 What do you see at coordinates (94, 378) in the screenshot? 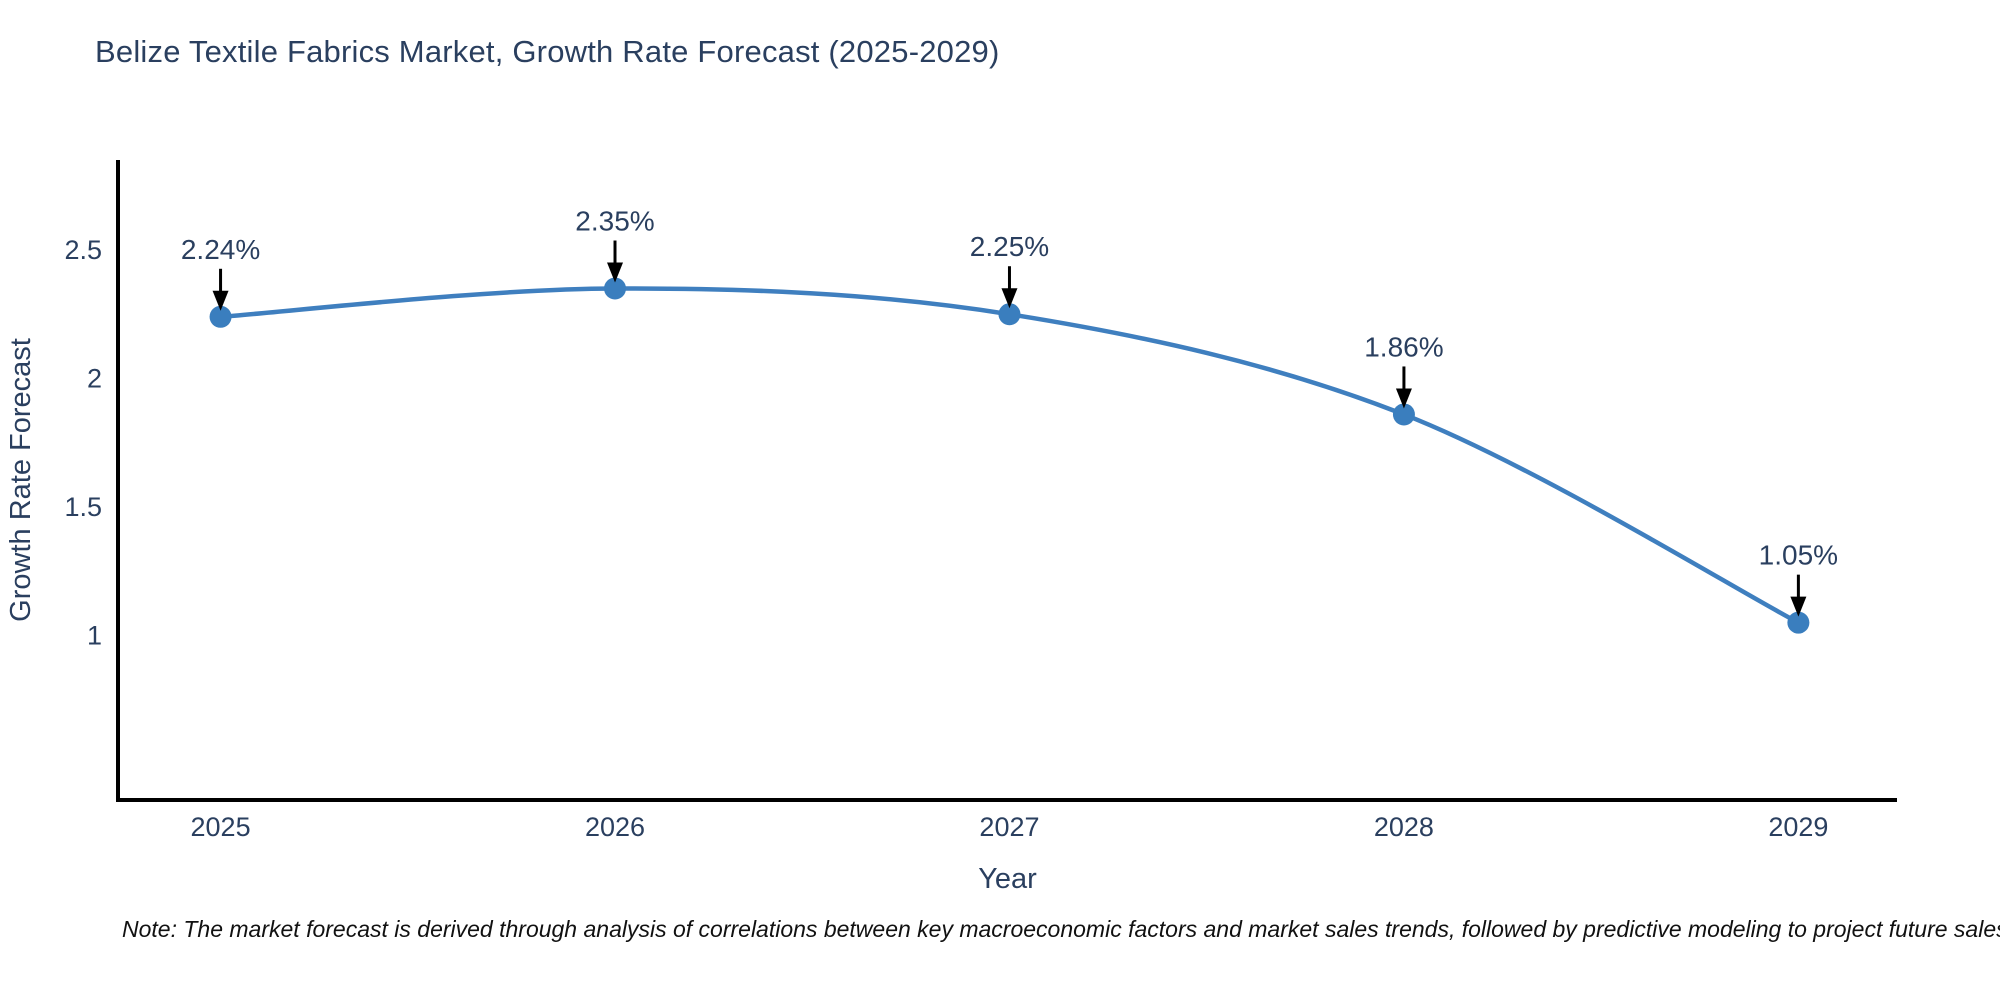
I see `y-tick-label: 2` at bounding box center [94, 378].